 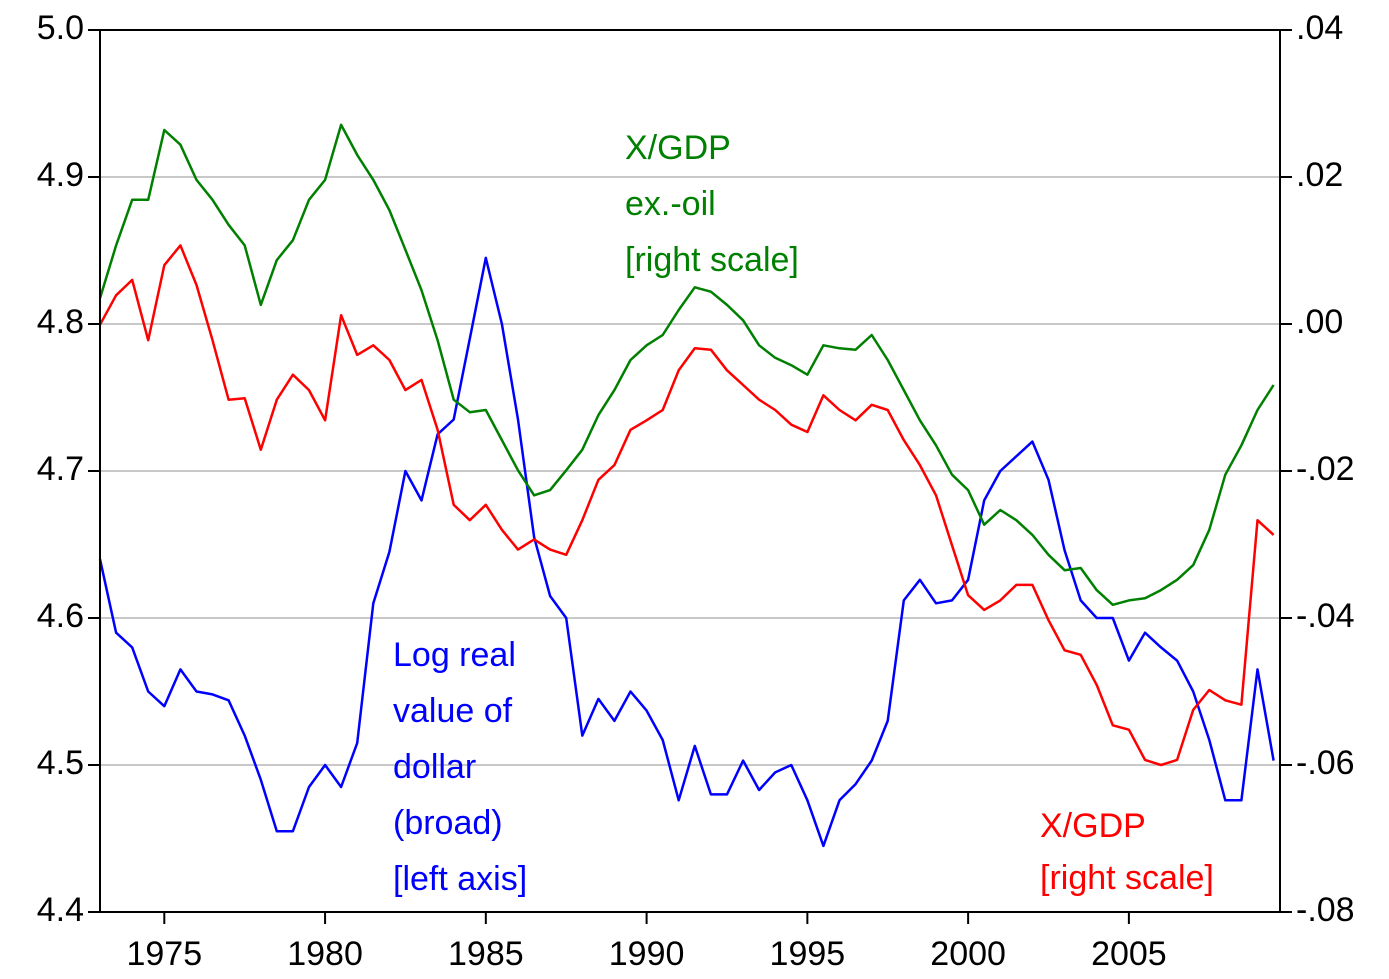 What do you see at coordinates (1319, 322) in the screenshot?
I see `y2-tick-label: .00` at bounding box center [1319, 322].